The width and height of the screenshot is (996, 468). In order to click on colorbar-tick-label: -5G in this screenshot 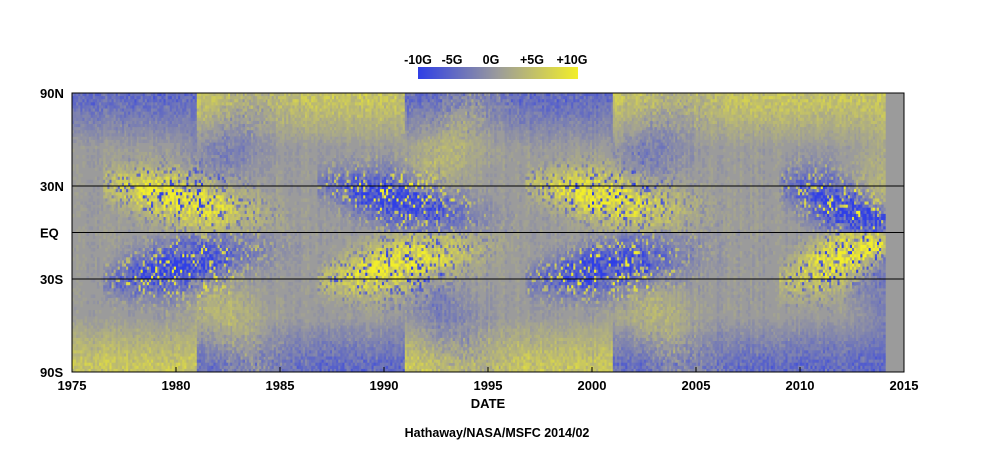, I will do `click(452, 60)`.